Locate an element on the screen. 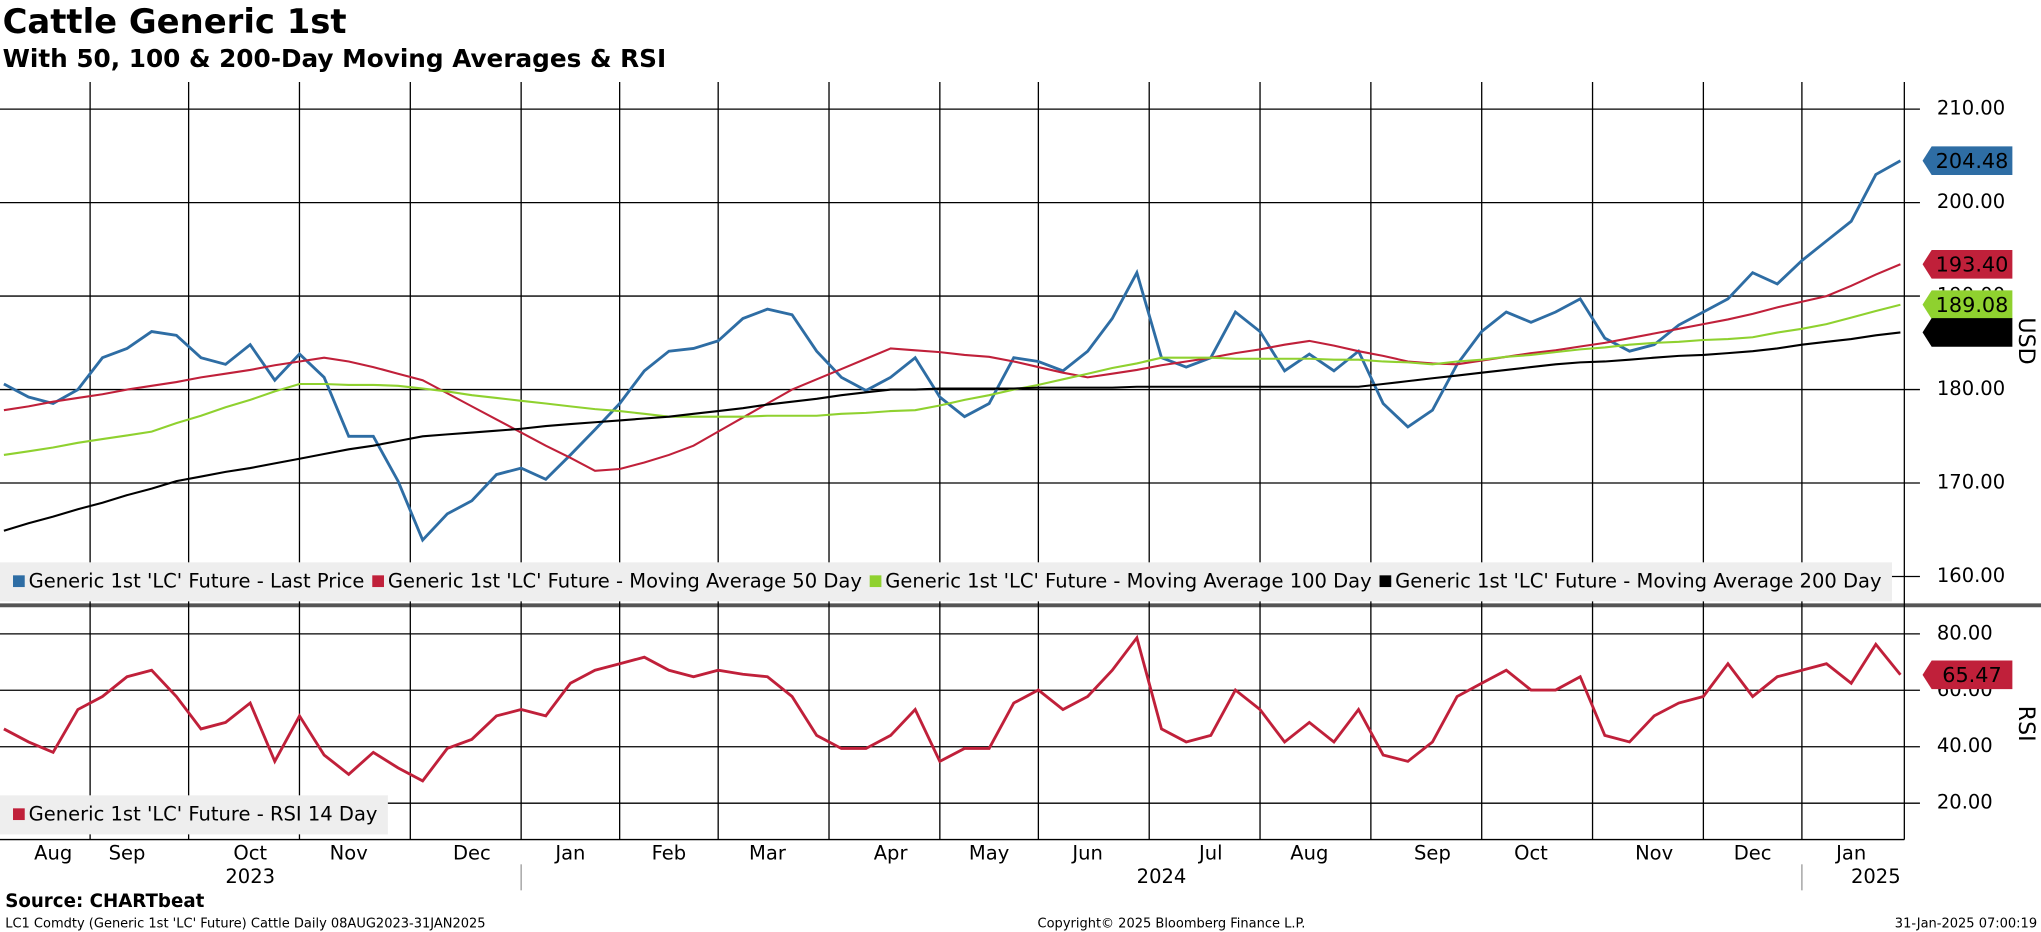 Image resolution: width=2041 pixels, height=932 pixels. footer-timestamp: 31-Jan-2025 07:00:19 is located at coordinates (1966, 924).